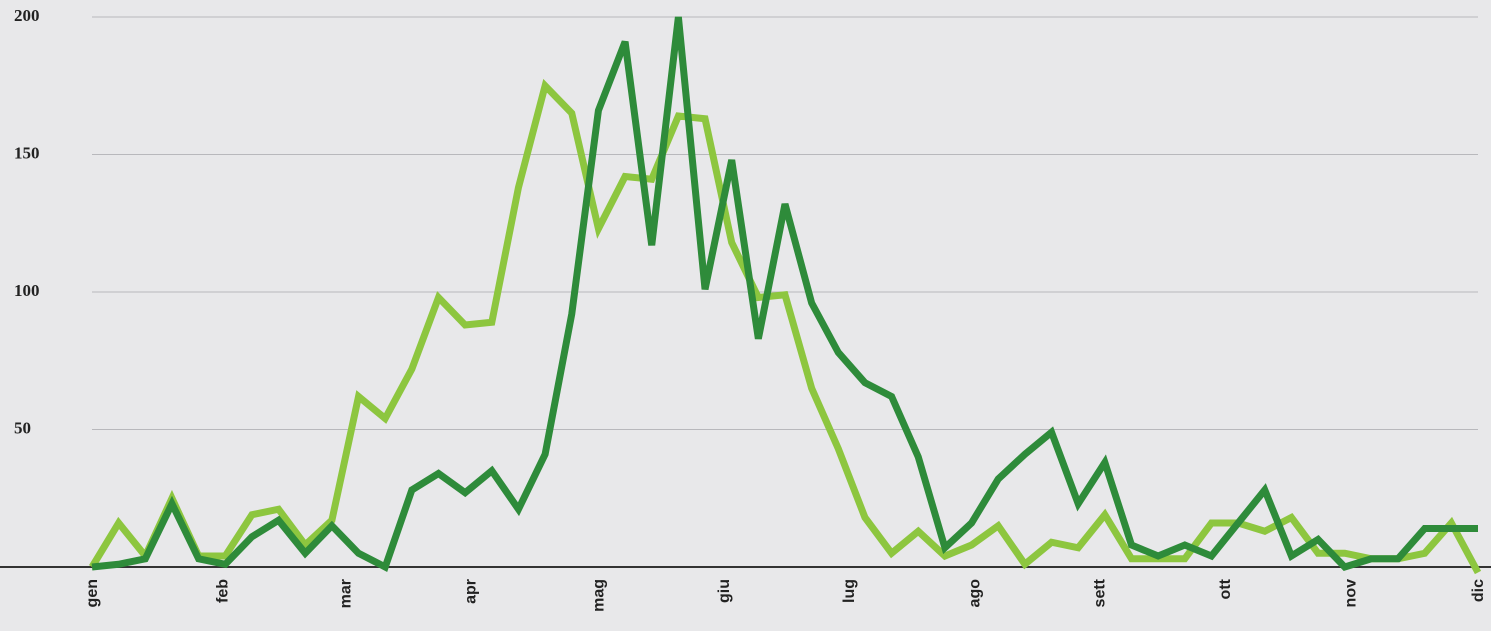 This screenshot has height=631, width=1491. Describe the element at coordinates (1350, 593) in the screenshot. I see `x-tick-label: nov` at that location.